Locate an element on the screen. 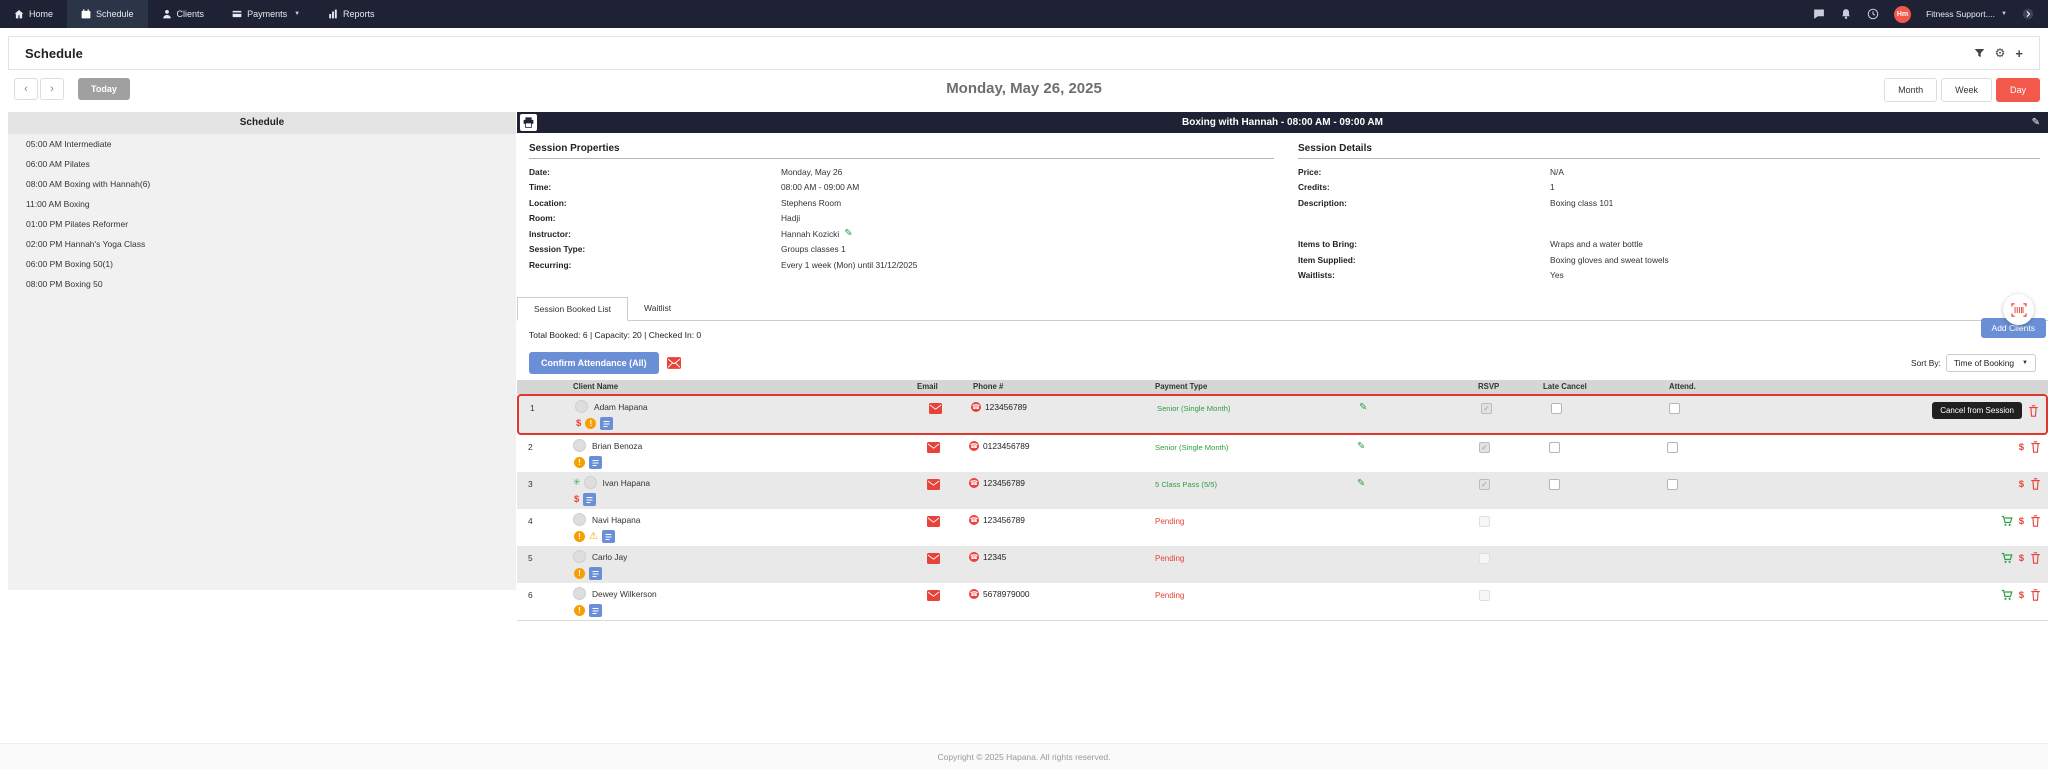 This screenshot has width=2048, height=770. prop-value: Wraps and a water bottle is located at coordinates (1596, 244).